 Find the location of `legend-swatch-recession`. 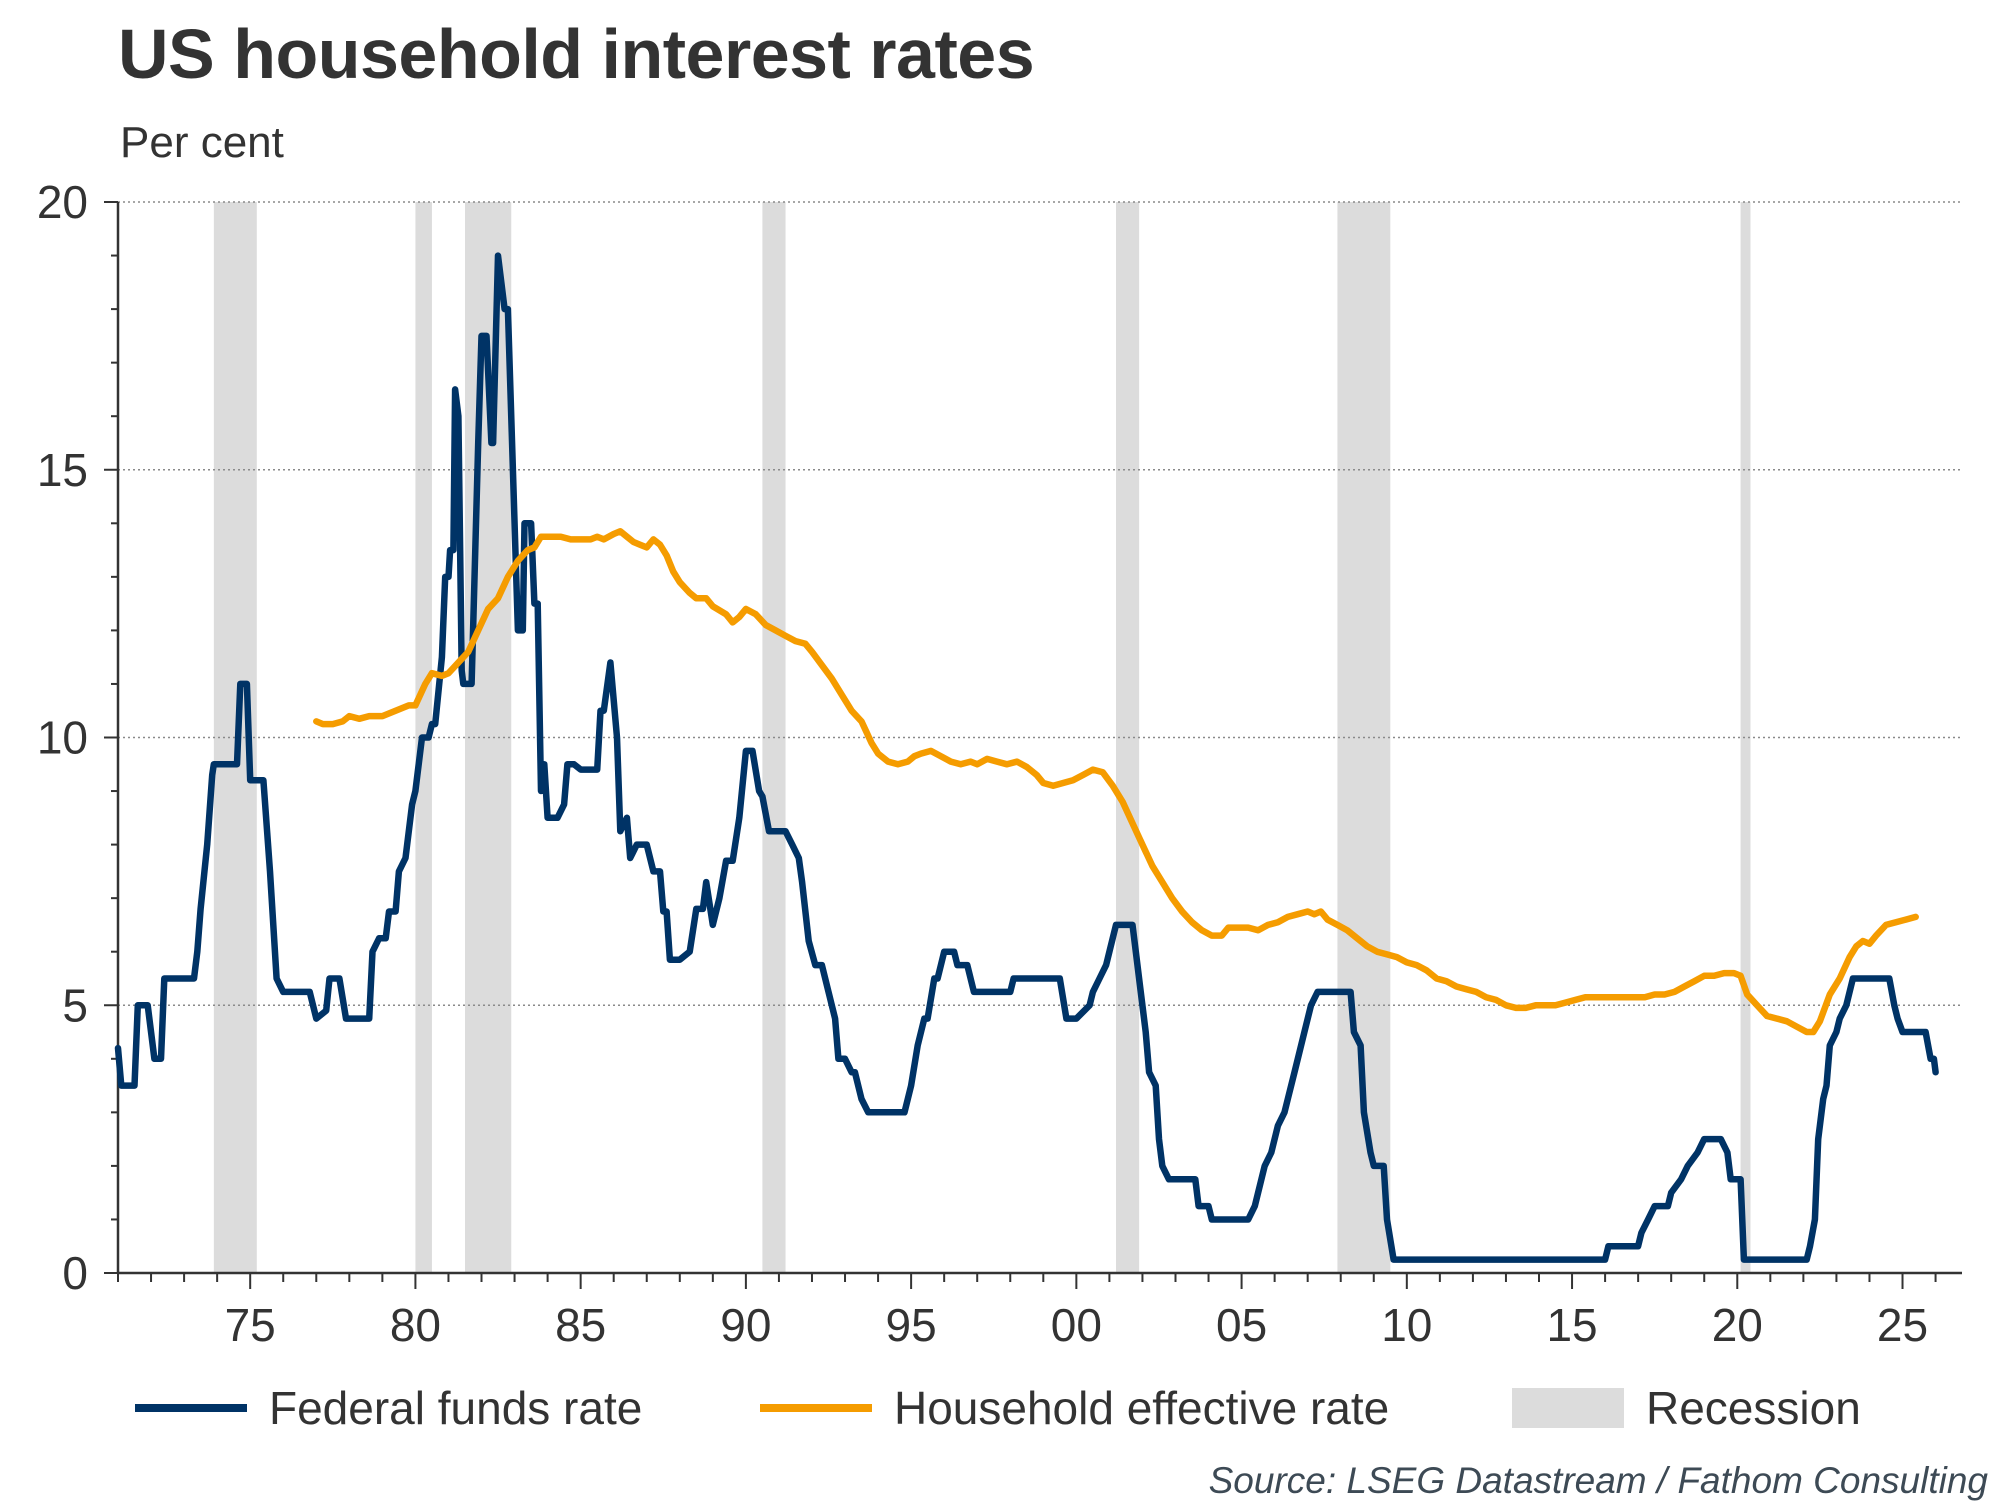

legend-swatch-recession is located at coordinates (1568, 1408).